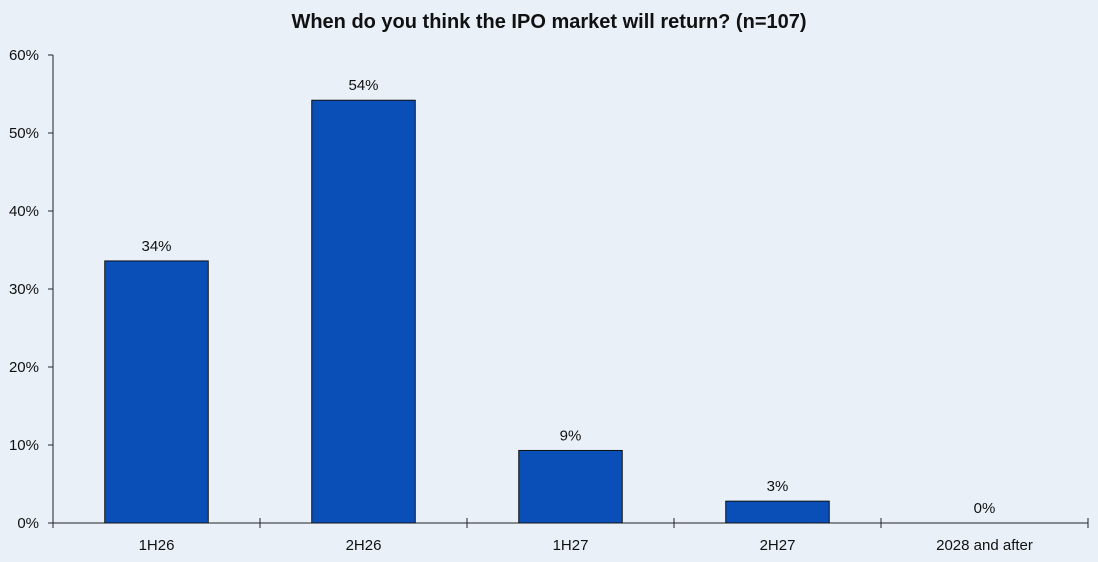 The height and width of the screenshot is (562, 1098). I want to click on x-tick-label: 1H27, so click(571, 545).